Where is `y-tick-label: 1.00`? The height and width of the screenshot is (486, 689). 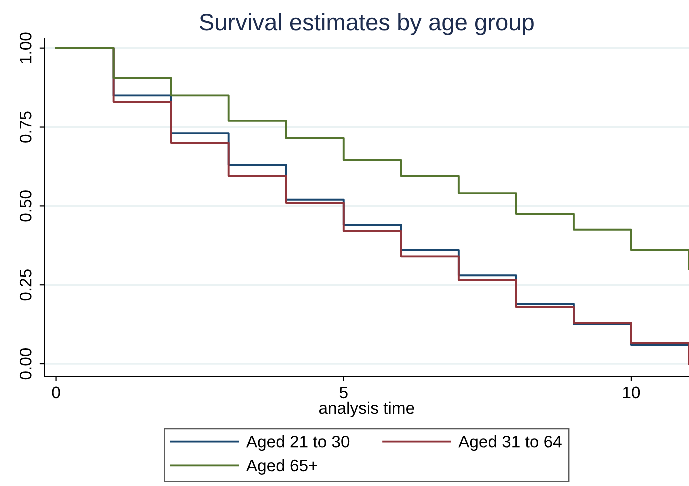
y-tick-label: 1.00 is located at coordinates (26, 48).